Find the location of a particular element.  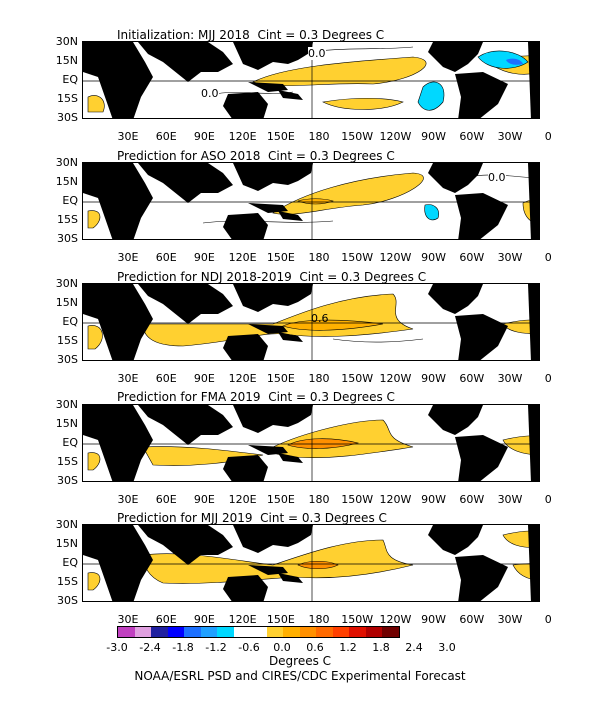

colorbar-tick-label: 1.2 is located at coordinates (348, 647).